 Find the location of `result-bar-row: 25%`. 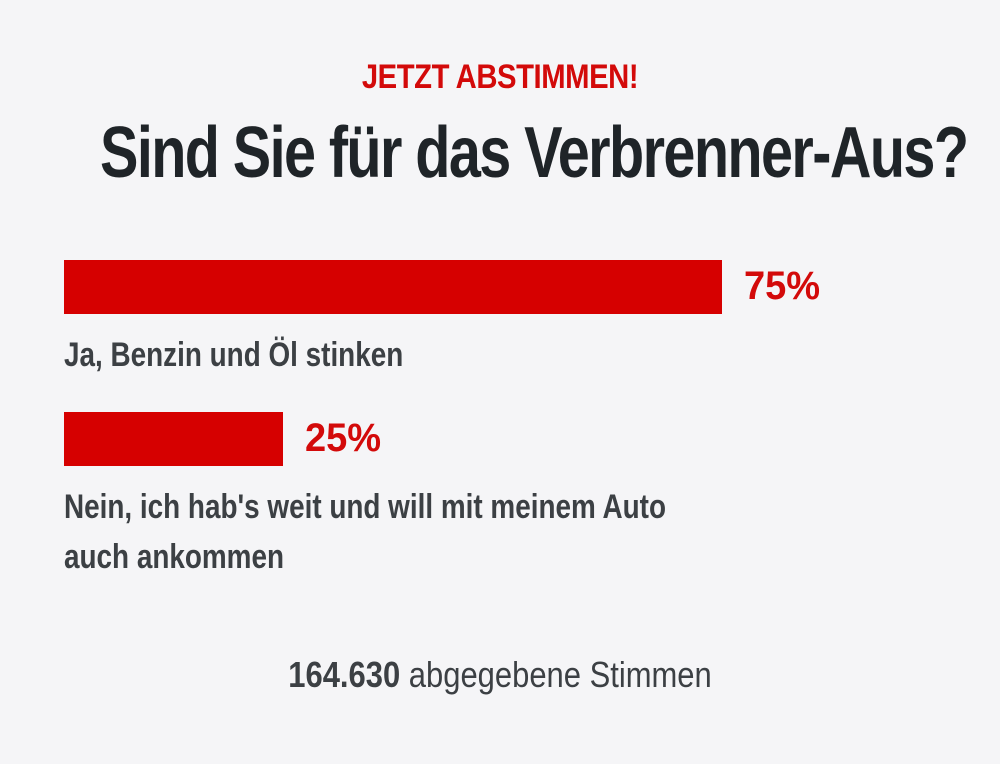

result-bar-row: 25% is located at coordinates (504, 439).